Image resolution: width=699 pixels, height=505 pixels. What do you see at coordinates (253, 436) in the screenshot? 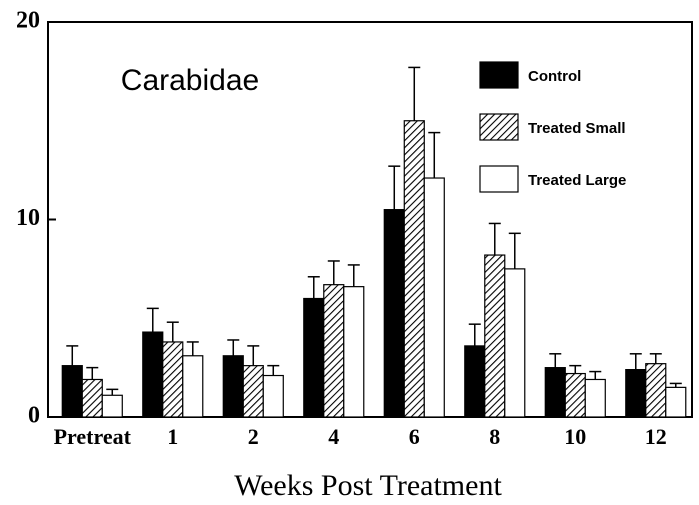
I see `x-tick-label: 2` at bounding box center [253, 436].